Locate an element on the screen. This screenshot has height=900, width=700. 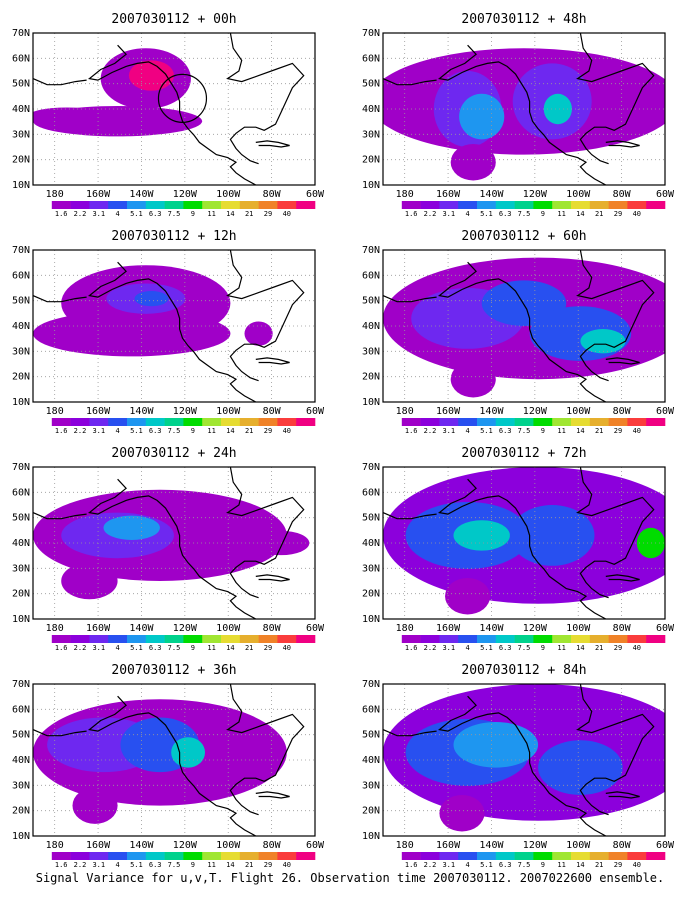
colorbar-label: 14 is located at coordinates (580, 431).